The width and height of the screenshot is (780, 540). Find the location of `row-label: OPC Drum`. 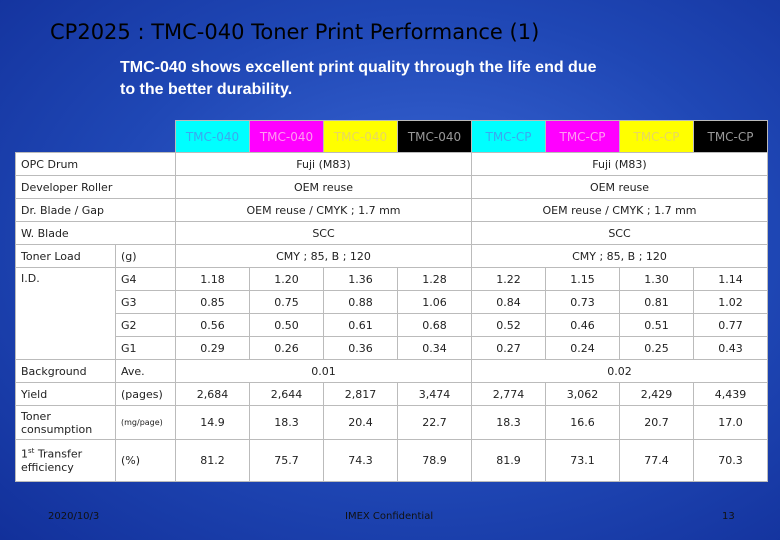

row-label: OPC Drum is located at coordinates (95, 164).